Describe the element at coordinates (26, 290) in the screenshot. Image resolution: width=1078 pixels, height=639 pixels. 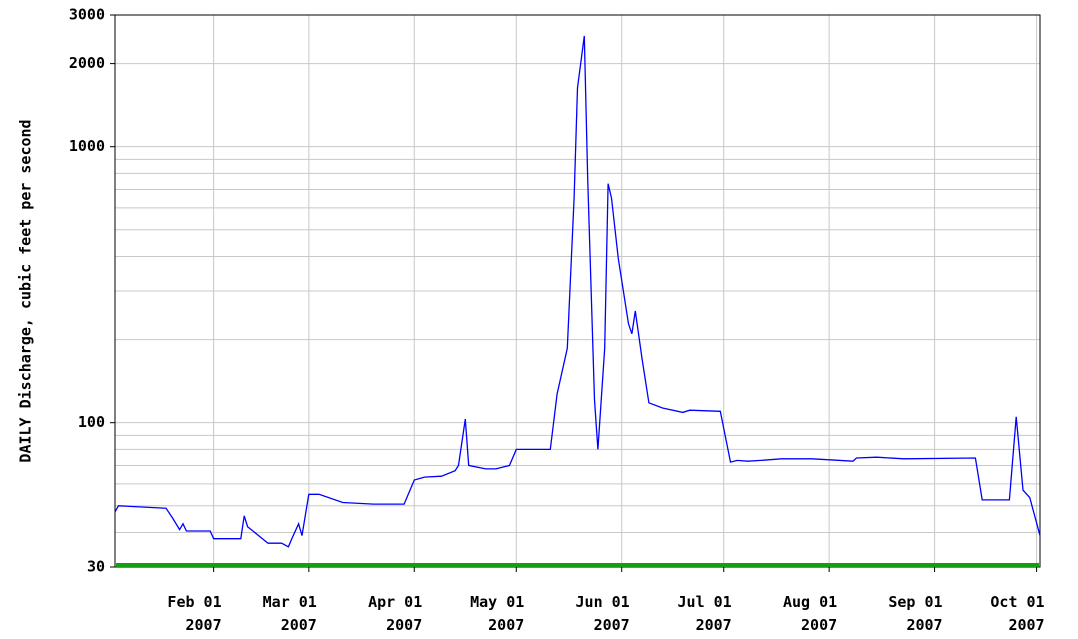
I see `y-axis-label: DAILY Discharge, cubic feet per second` at that location.